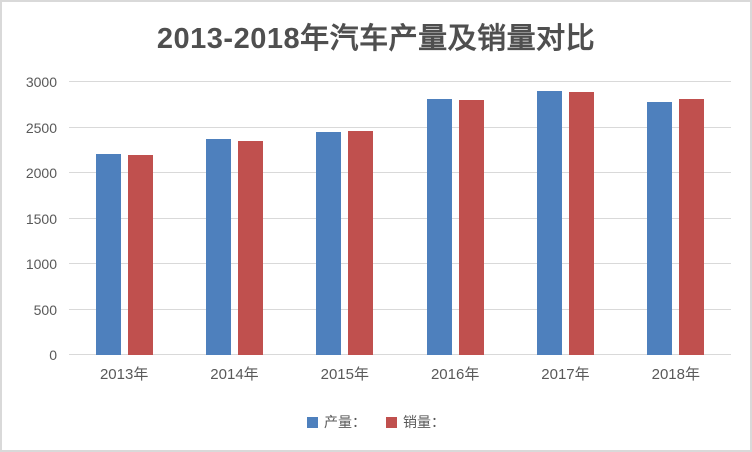  What do you see at coordinates (41, 173) in the screenshot?
I see `y-axis-tick-label: 2000` at bounding box center [41, 173].